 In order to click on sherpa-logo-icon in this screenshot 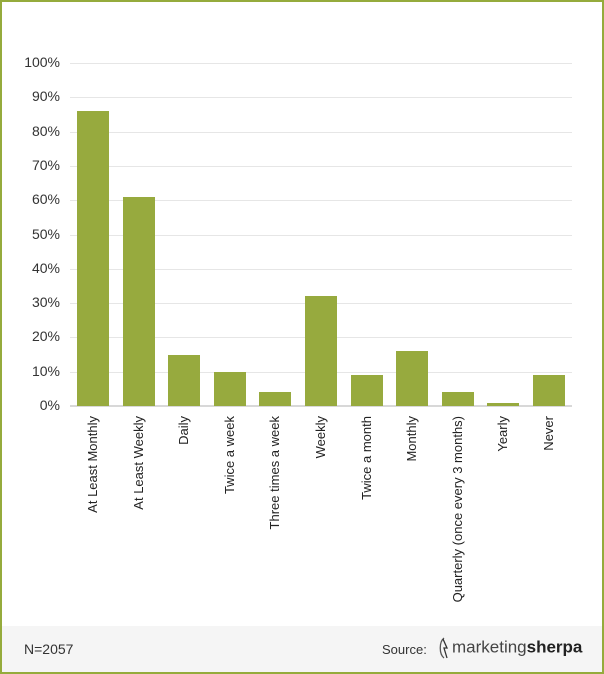, I will do `click(444, 648)`.